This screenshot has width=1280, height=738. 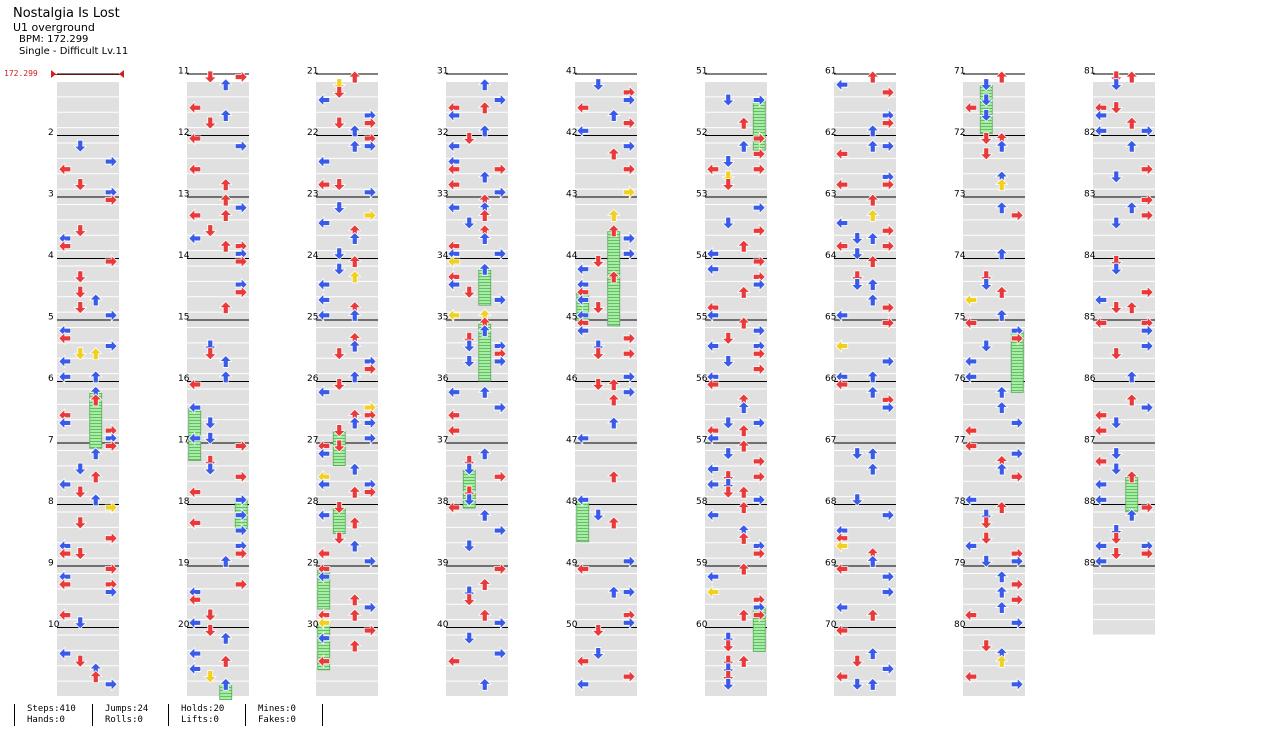 I want to click on measure-number: 43, so click(x=571, y=195).